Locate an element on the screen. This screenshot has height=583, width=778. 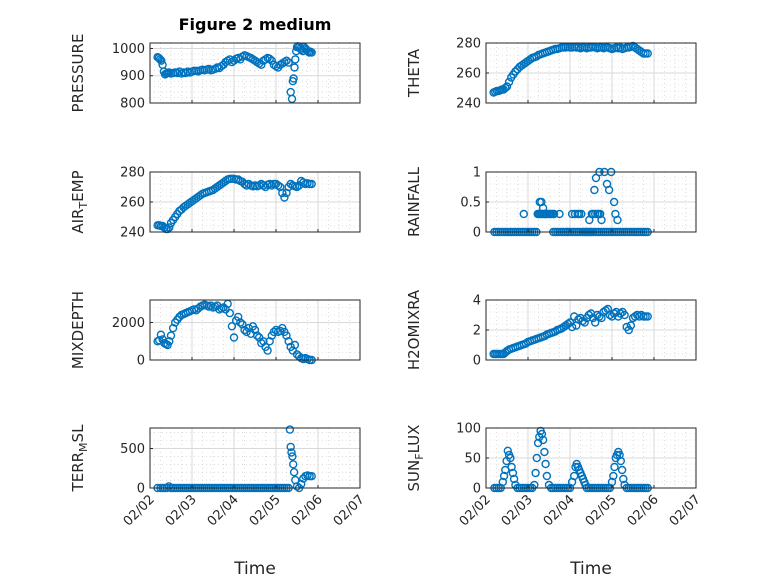
x-tick-label: 02/02 is located at coordinates (139, 510).